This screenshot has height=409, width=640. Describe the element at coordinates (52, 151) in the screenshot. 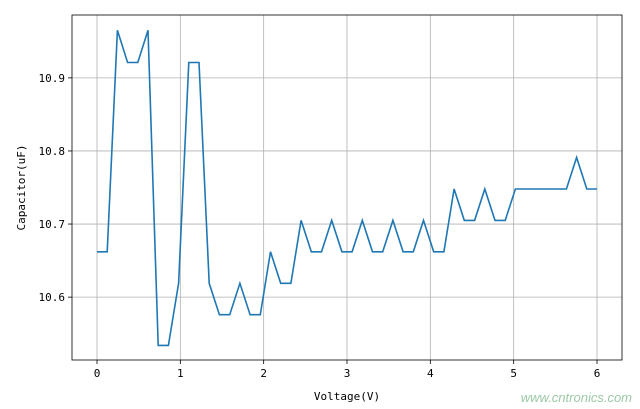

I see `y-tick-label: 10.8` at that location.